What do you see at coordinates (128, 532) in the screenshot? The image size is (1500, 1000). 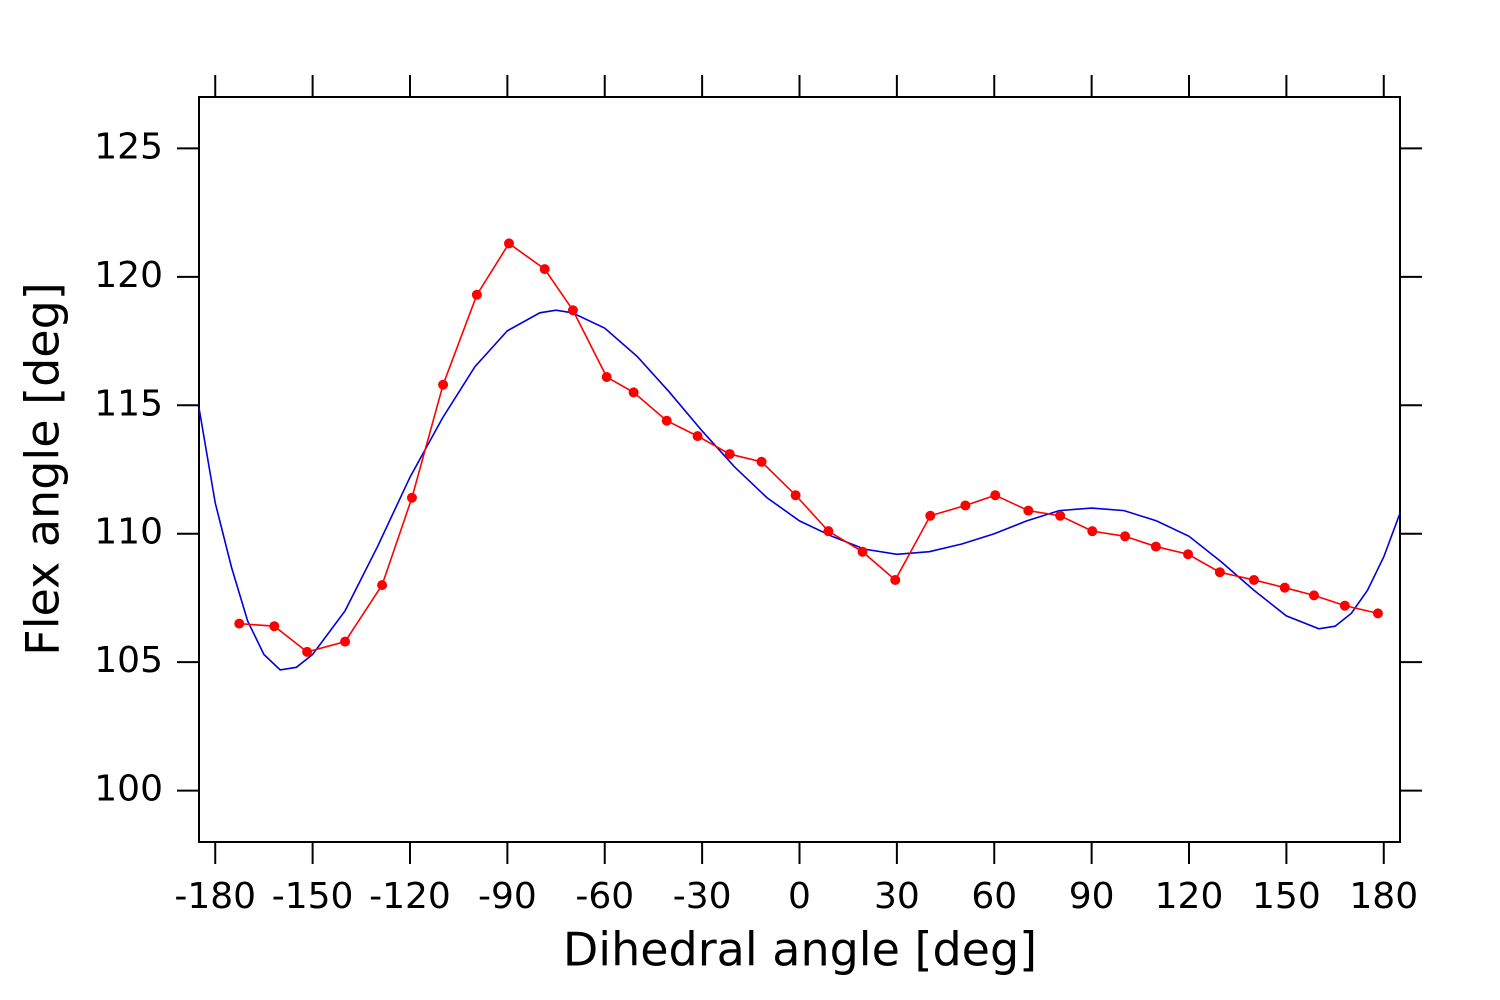 I see `y-tick-label: 110` at bounding box center [128, 532].